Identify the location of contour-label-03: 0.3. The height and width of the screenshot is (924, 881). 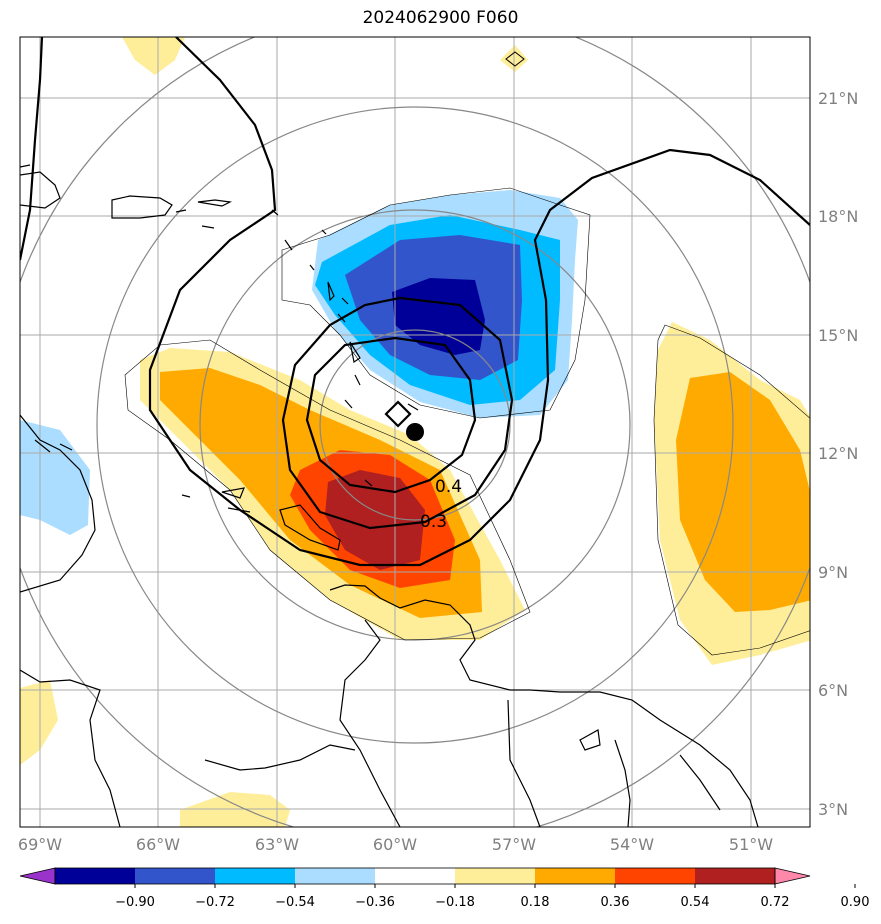
(433, 522).